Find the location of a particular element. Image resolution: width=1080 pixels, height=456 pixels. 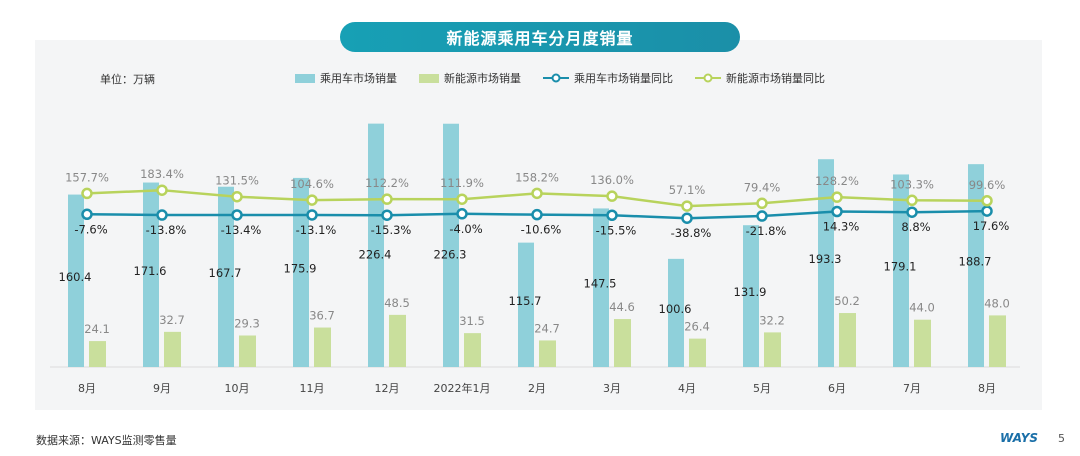

data-label-nev-sales: 29.3 is located at coordinates (247, 324).